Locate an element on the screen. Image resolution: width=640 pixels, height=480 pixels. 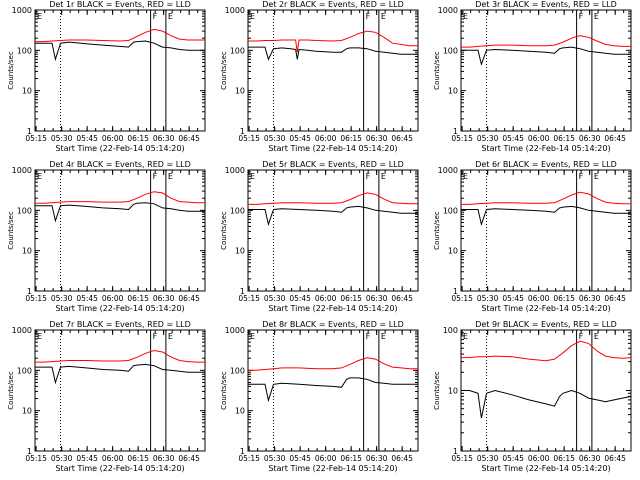
panel-title: Det 5r BLACK = Events, RED = LLD is located at coordinates (333, 164).